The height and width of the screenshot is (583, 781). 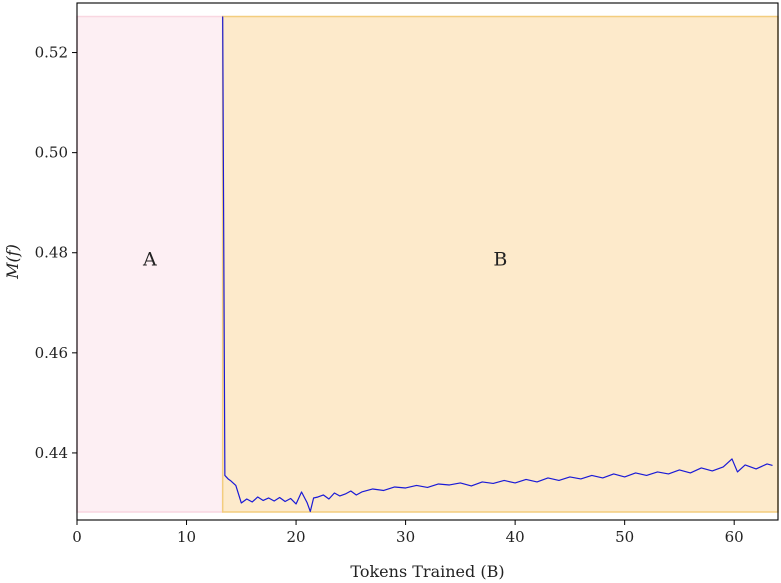 I want to click on x-tick-label: 50, so click(x=624, y=537).